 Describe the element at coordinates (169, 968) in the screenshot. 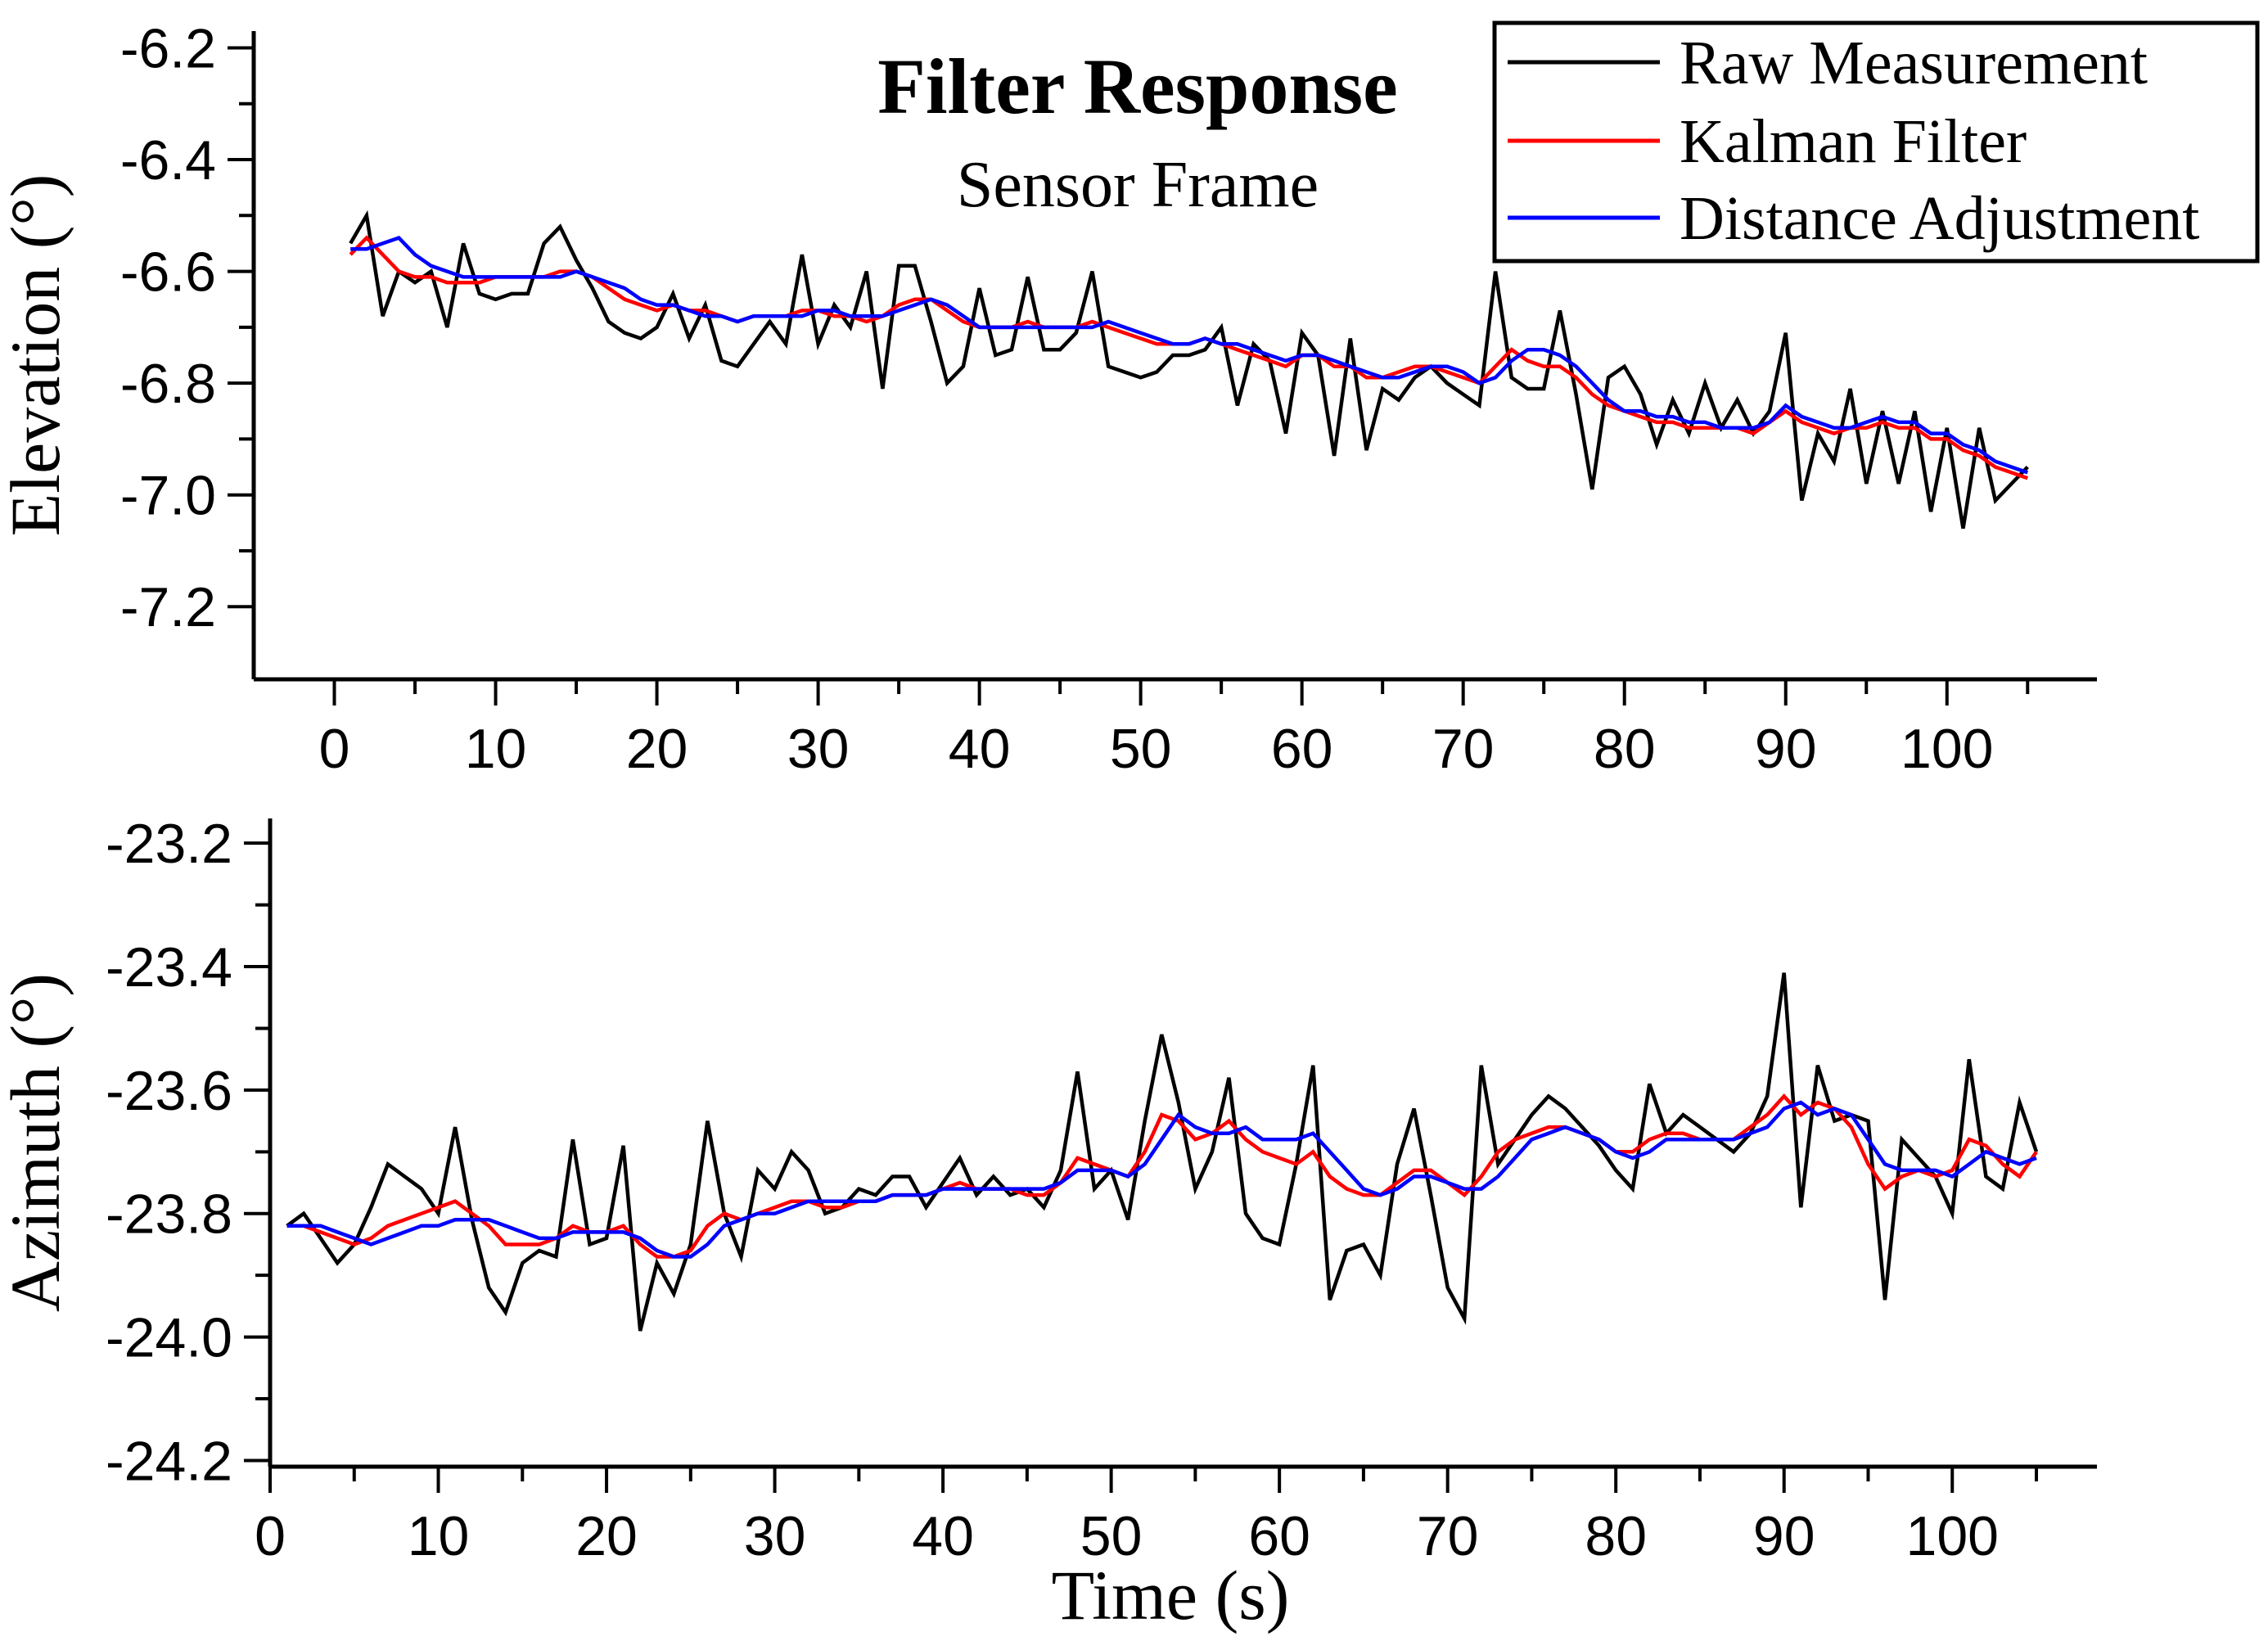

I see `y-tick-label: -23.4` at that location.